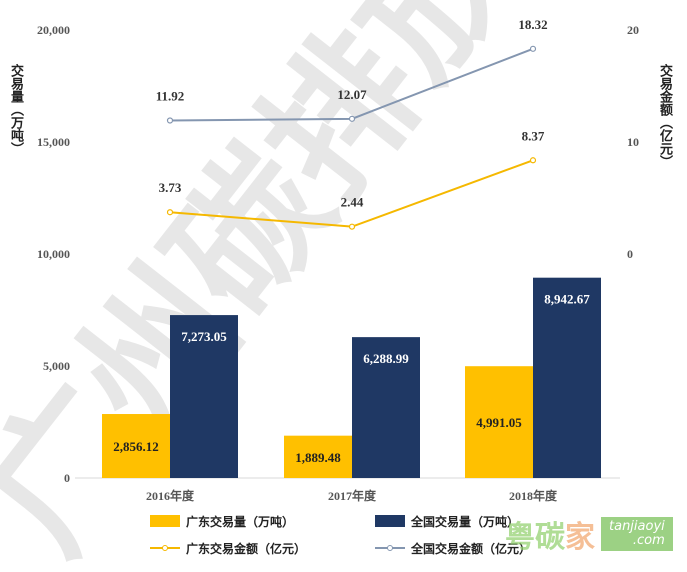  I want to click on y2-axis-label: 交易金额（亿元）, so click(664, 116).